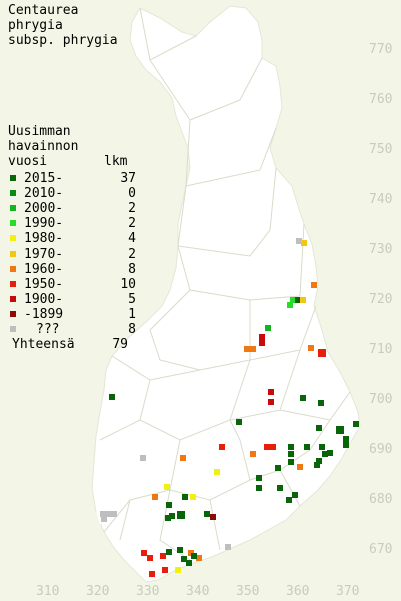  Describe the element at coordinates (28, 161) in the screenshot. I see `legend-heading-3: vuosi` at that location.